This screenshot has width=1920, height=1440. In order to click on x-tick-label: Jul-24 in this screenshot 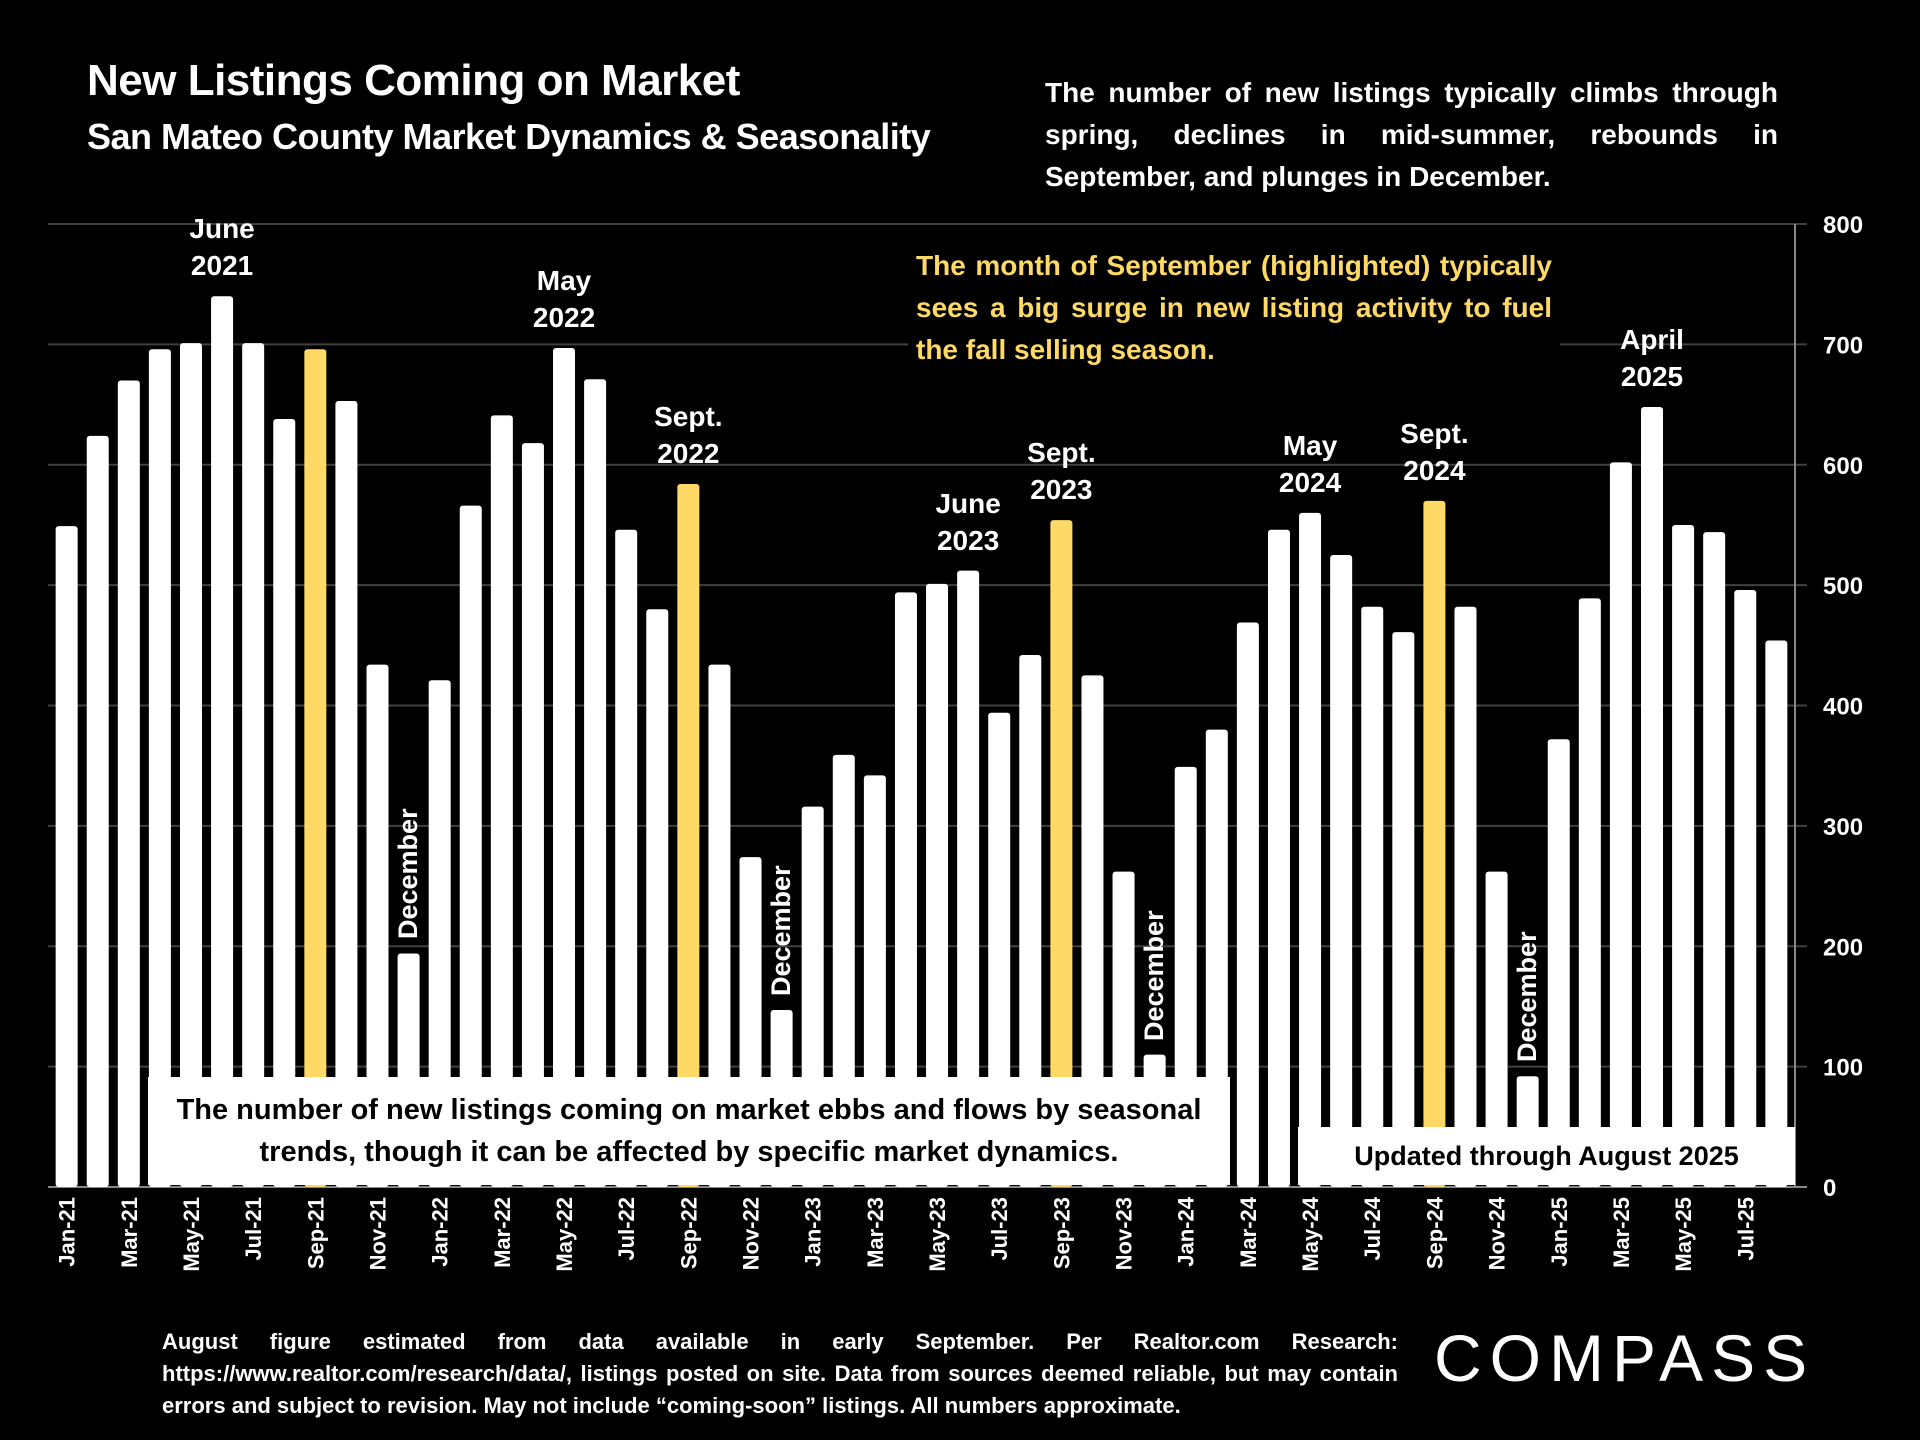, I will do `click(1372, 1228)`.